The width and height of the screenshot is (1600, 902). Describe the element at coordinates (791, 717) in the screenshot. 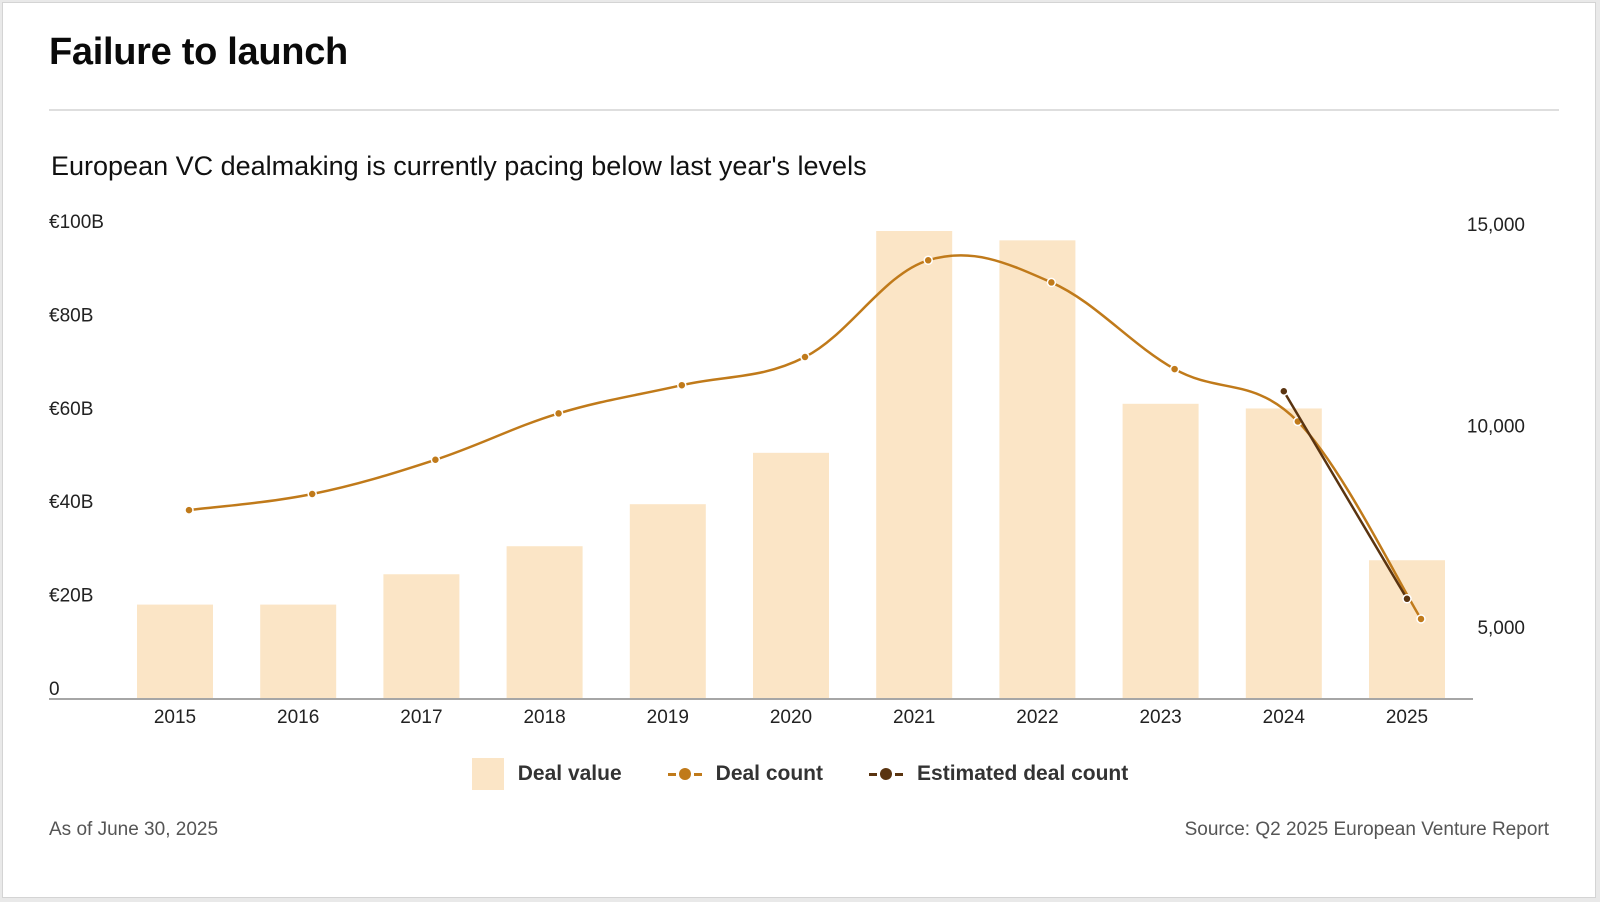

I see `x-tick-label-2020: 2020` at that location.